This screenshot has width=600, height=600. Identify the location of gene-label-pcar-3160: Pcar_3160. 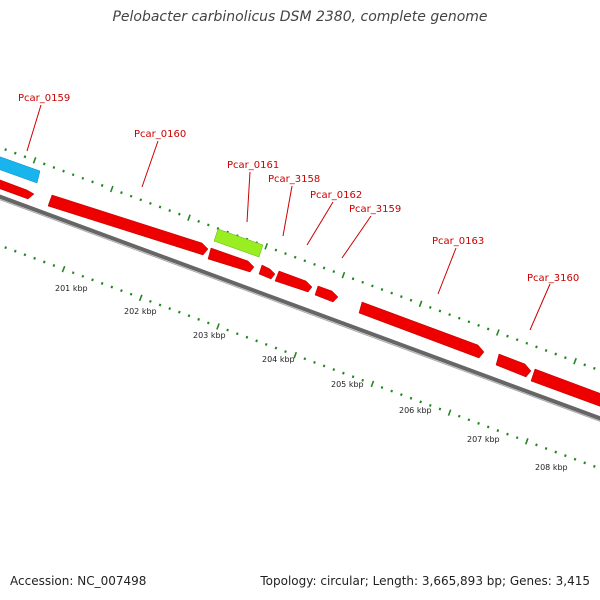
(553, 278).